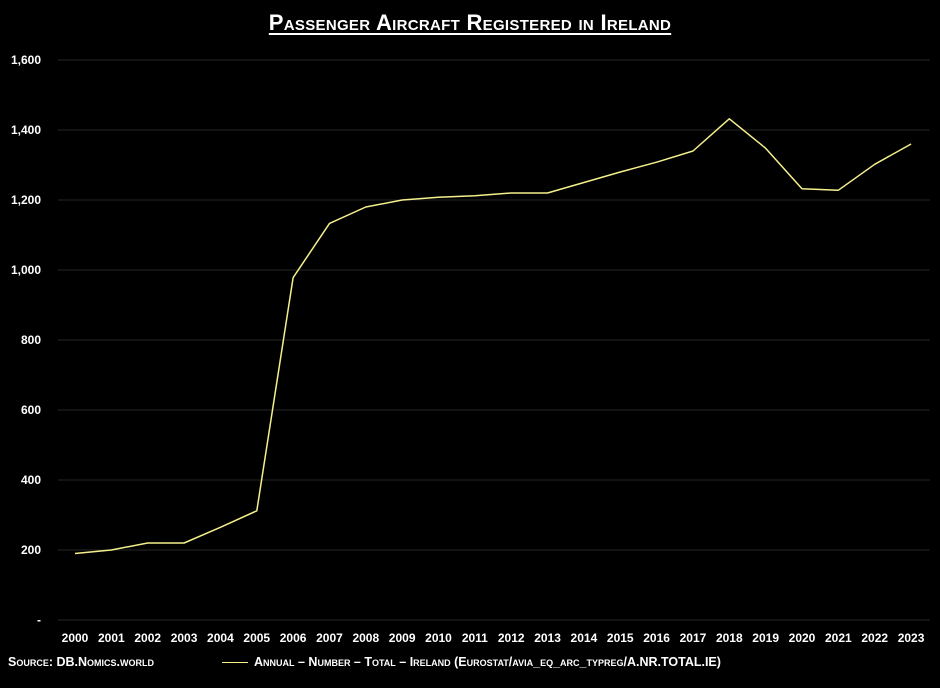 The height and width of the screenshot is (688, 940). Describe the element at coordinates (438, 638) in the screenshot. I see `x-tick-label: 2010` at that location.